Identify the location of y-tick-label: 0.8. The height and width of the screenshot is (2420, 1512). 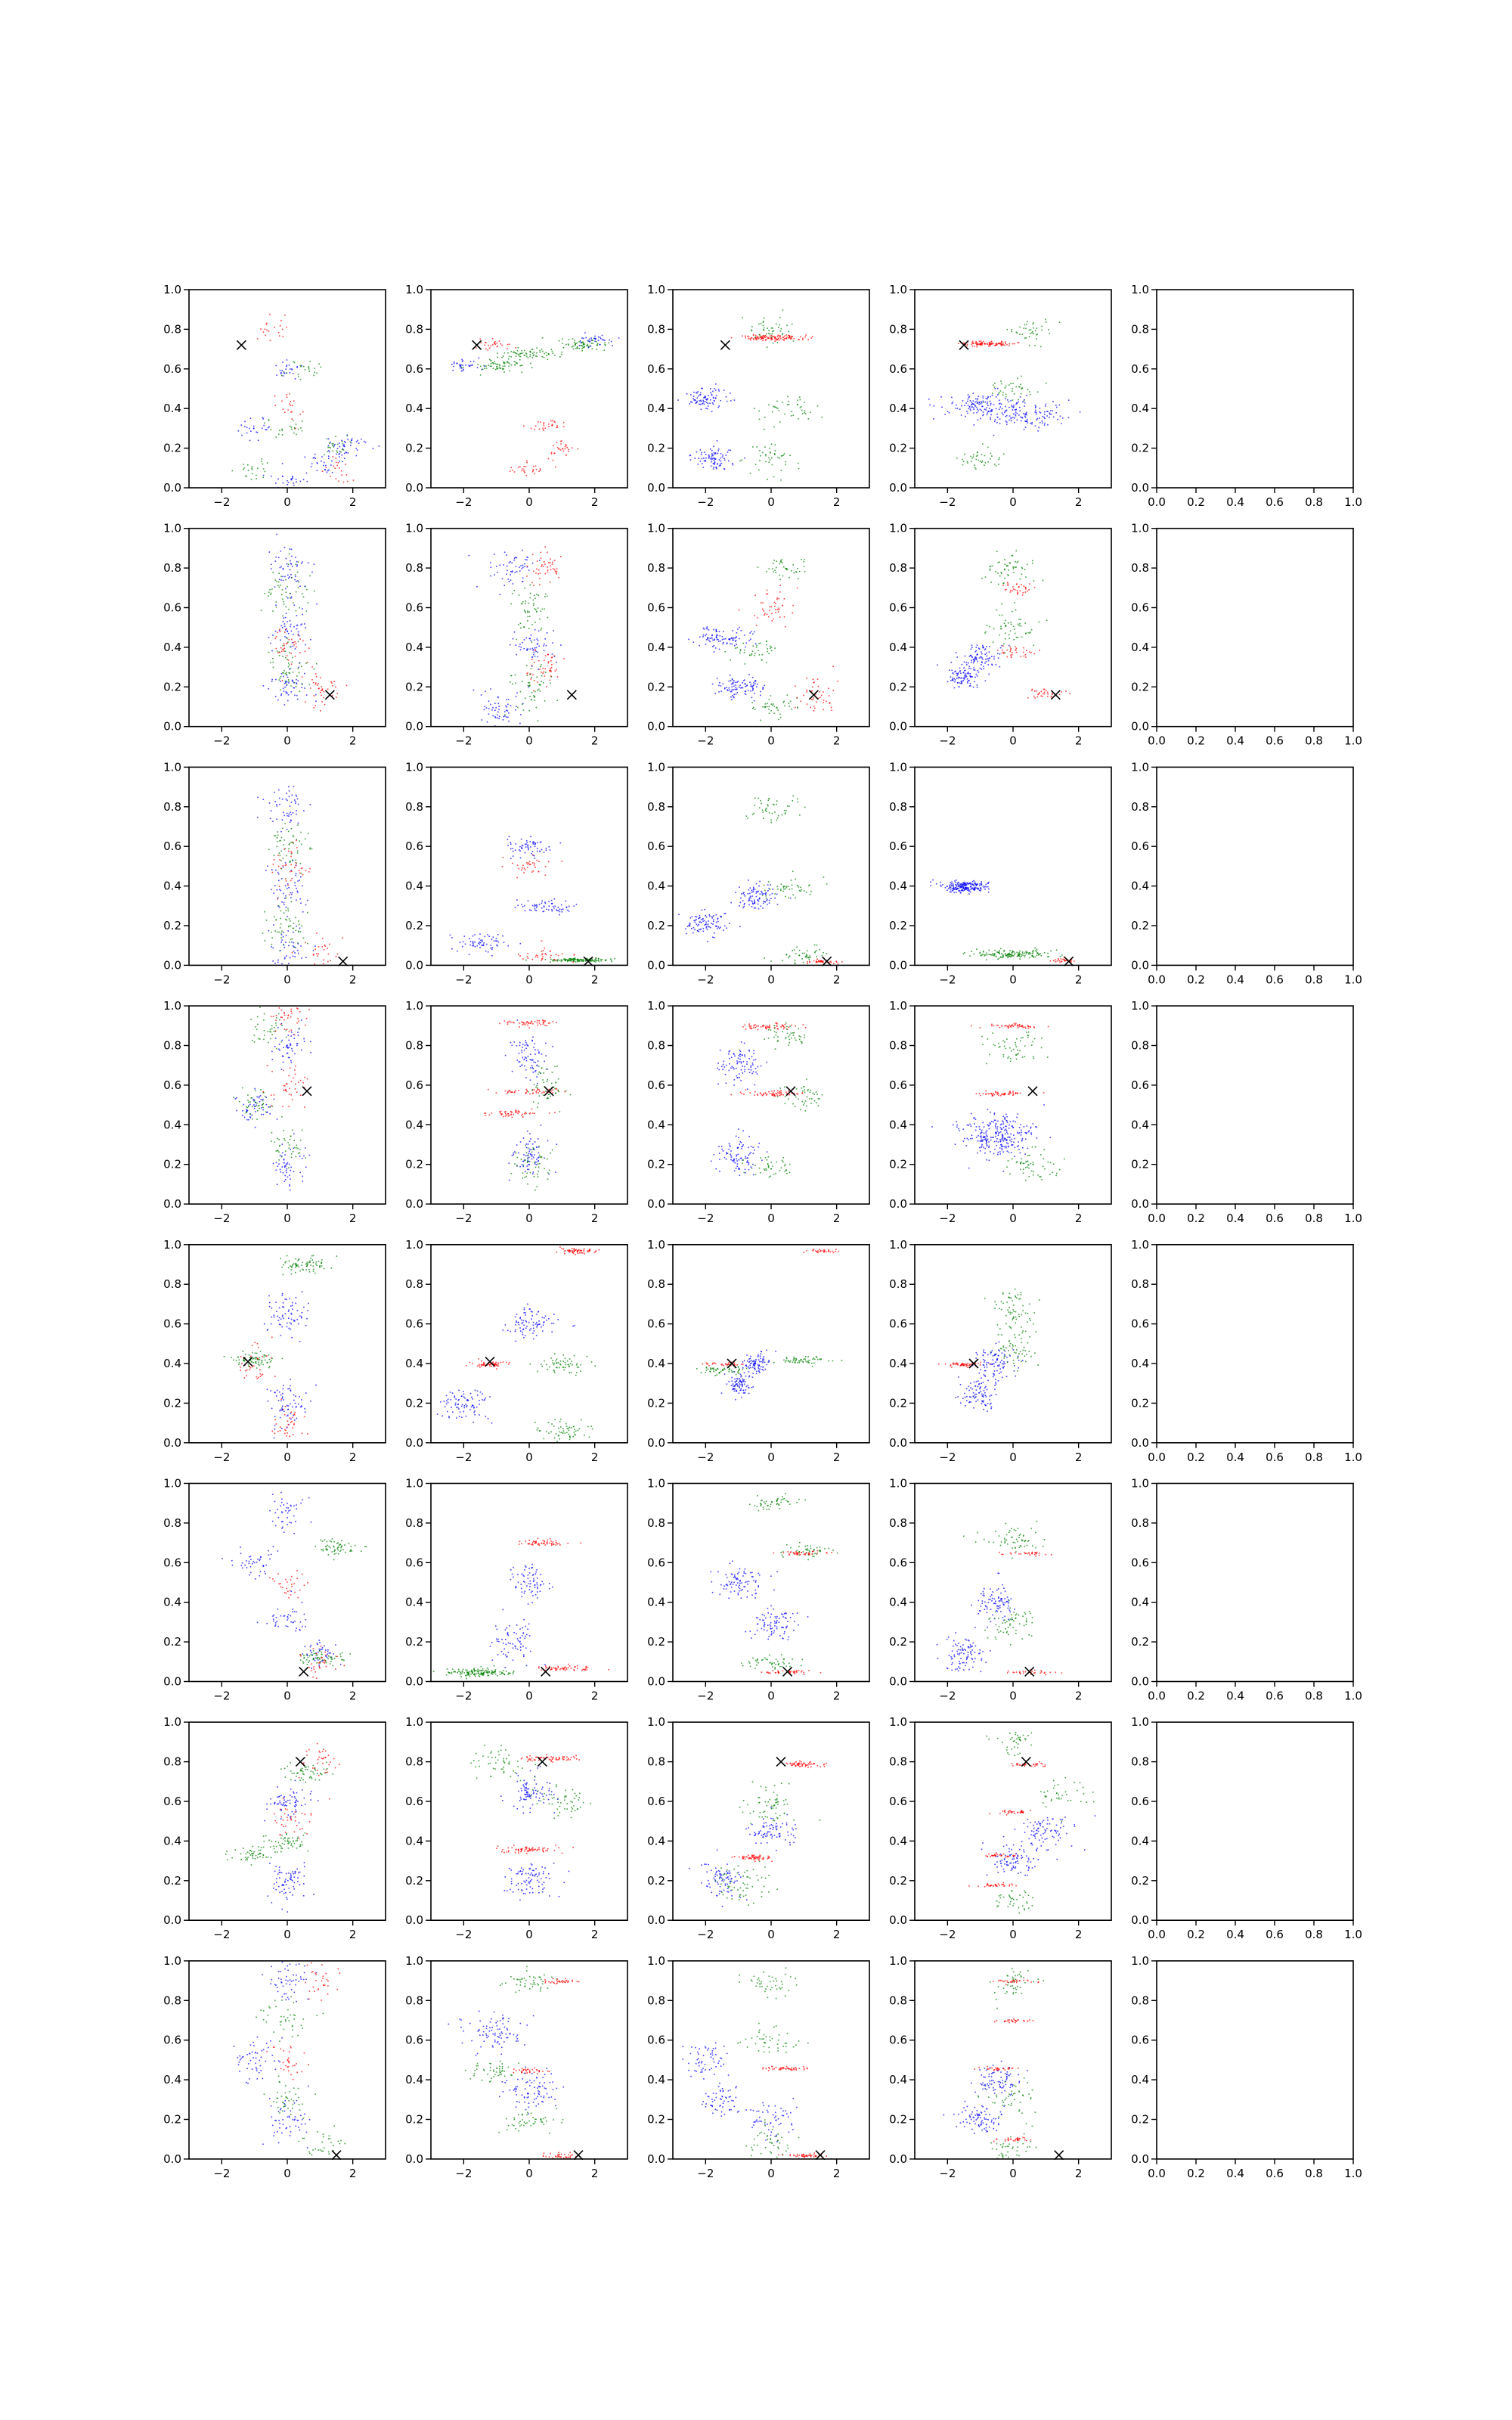
(656, 329).